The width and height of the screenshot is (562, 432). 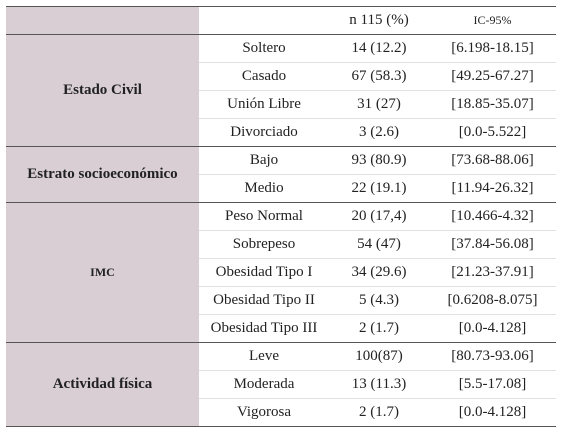 I want to click on group-label: Estrato socioeconómico, so click(x=102, y=174).